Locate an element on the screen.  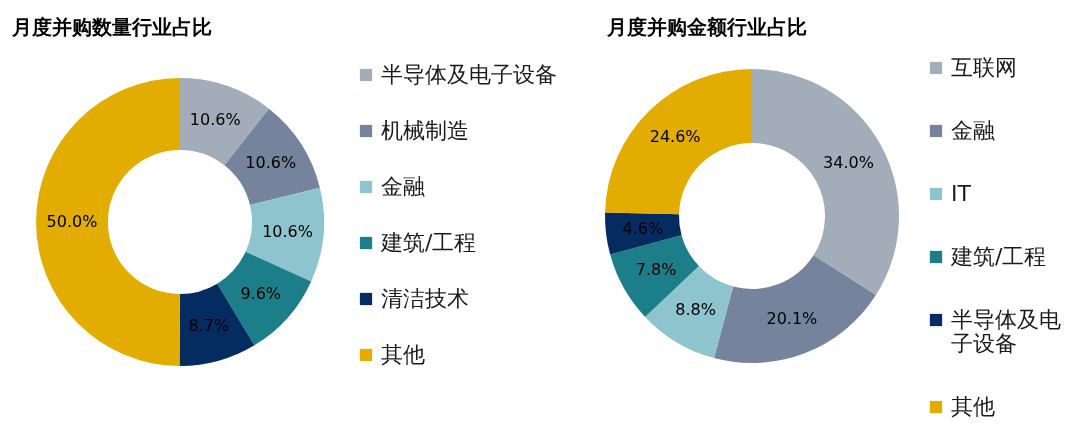
data-label: 9.6% is located at coordinates (261, 293).